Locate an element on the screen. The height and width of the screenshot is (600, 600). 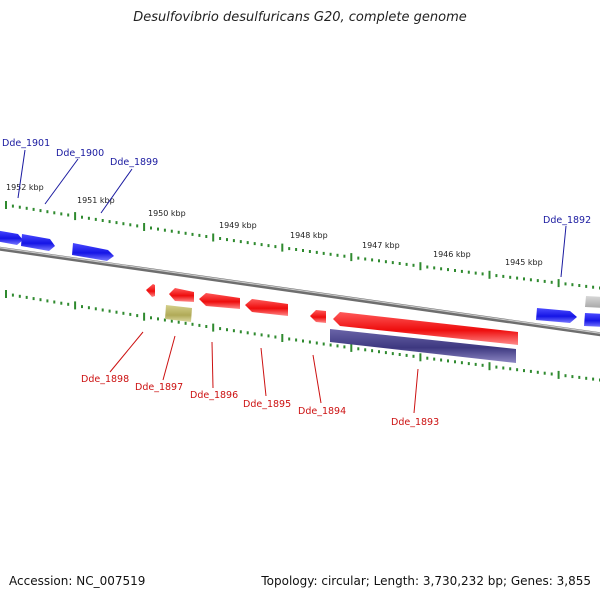
gene-label-dde-1895: Dde_1895 is located at coordinates (267, 404).